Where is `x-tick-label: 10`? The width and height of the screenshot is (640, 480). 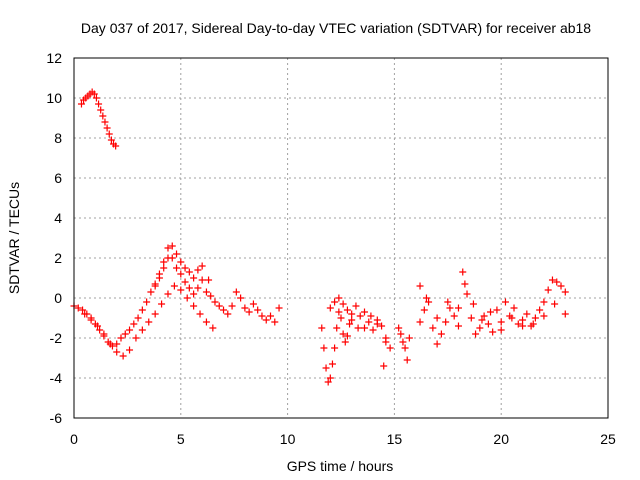
x-tick-label: 10 is located at coordinates (288, 439).